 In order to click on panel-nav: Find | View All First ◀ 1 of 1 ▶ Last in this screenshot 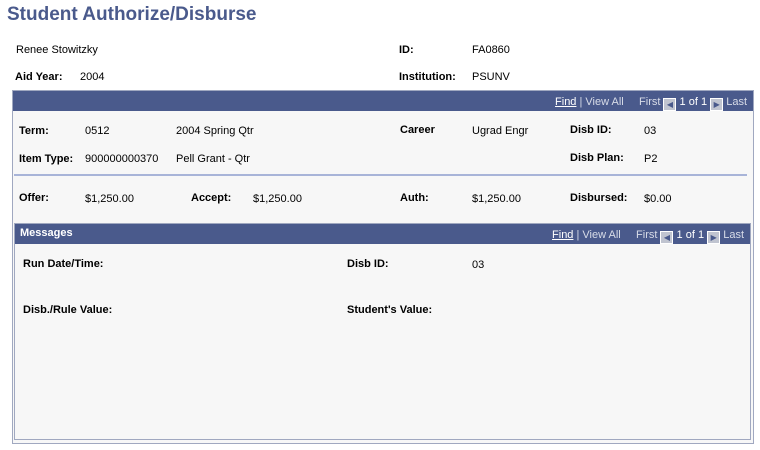, I will do `click(651, 103)`.